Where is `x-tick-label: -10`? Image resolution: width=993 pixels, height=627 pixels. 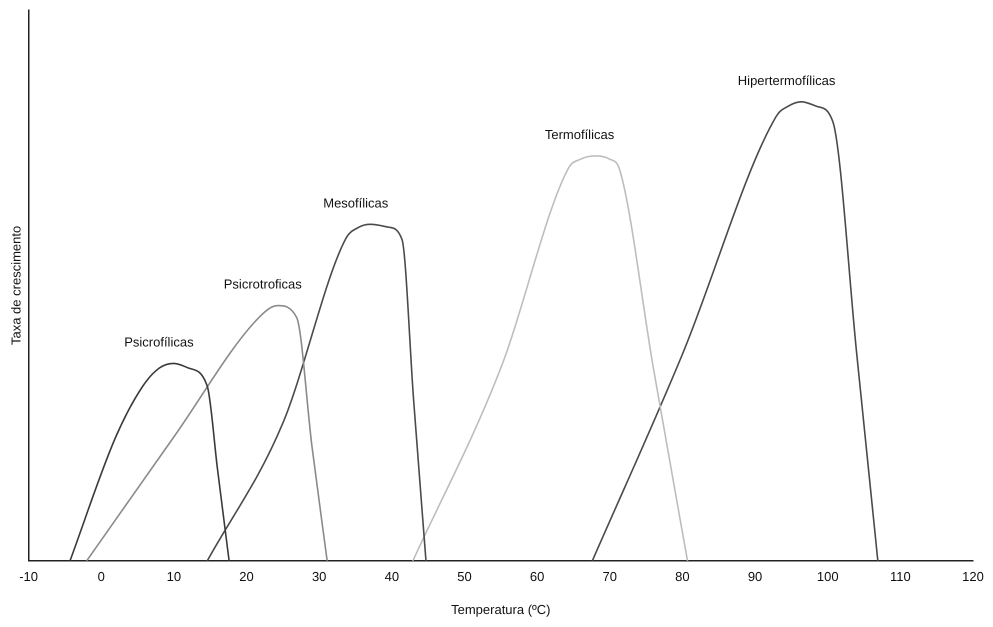 x-tick-label: -10 is located at coordinates (28, 576).